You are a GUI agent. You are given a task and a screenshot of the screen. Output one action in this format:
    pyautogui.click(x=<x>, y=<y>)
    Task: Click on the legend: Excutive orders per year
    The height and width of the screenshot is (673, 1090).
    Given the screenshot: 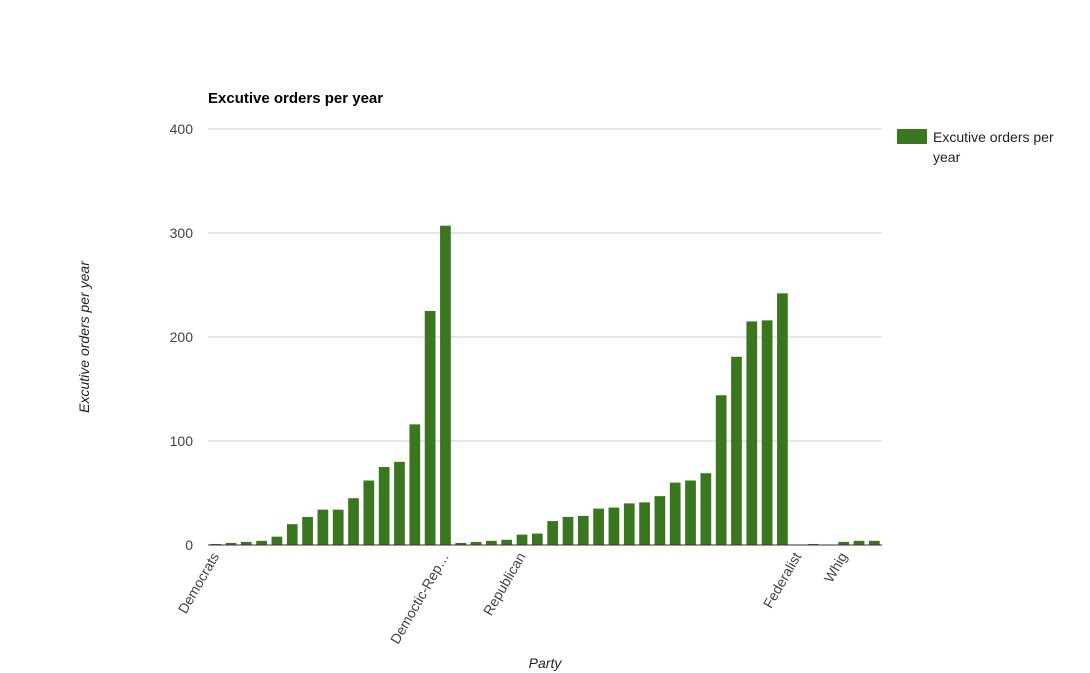 What is the action you would take?
    pyautogui.click(x=977, y=147)
    